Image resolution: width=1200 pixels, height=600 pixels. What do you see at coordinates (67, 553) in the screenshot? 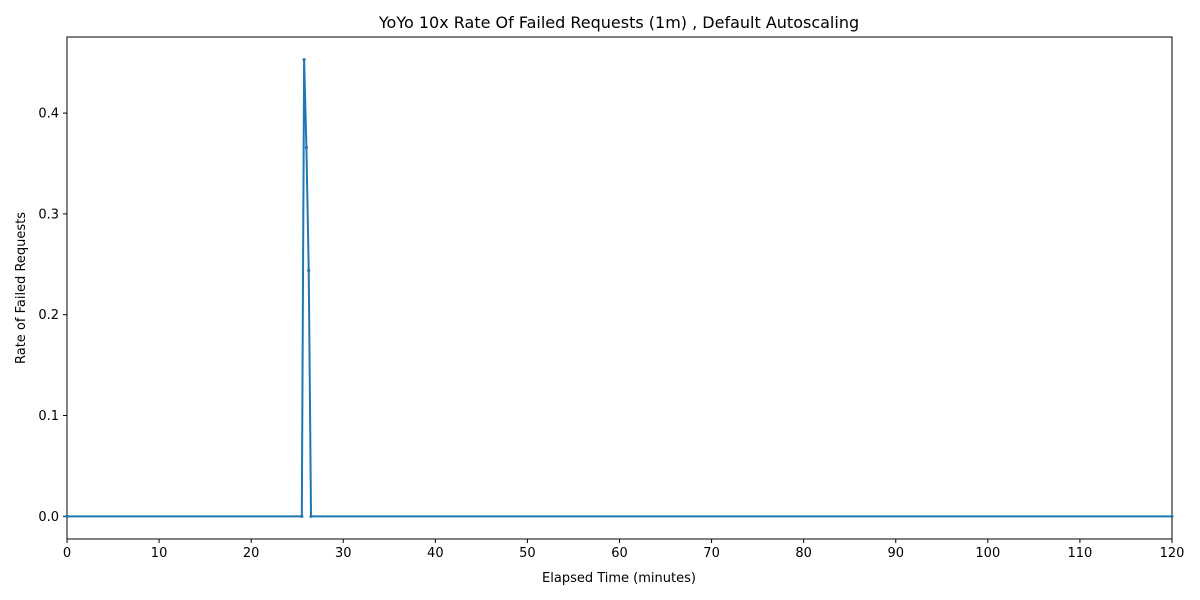
I see `x-tick-label: 0` at bounding box center [67, 553].